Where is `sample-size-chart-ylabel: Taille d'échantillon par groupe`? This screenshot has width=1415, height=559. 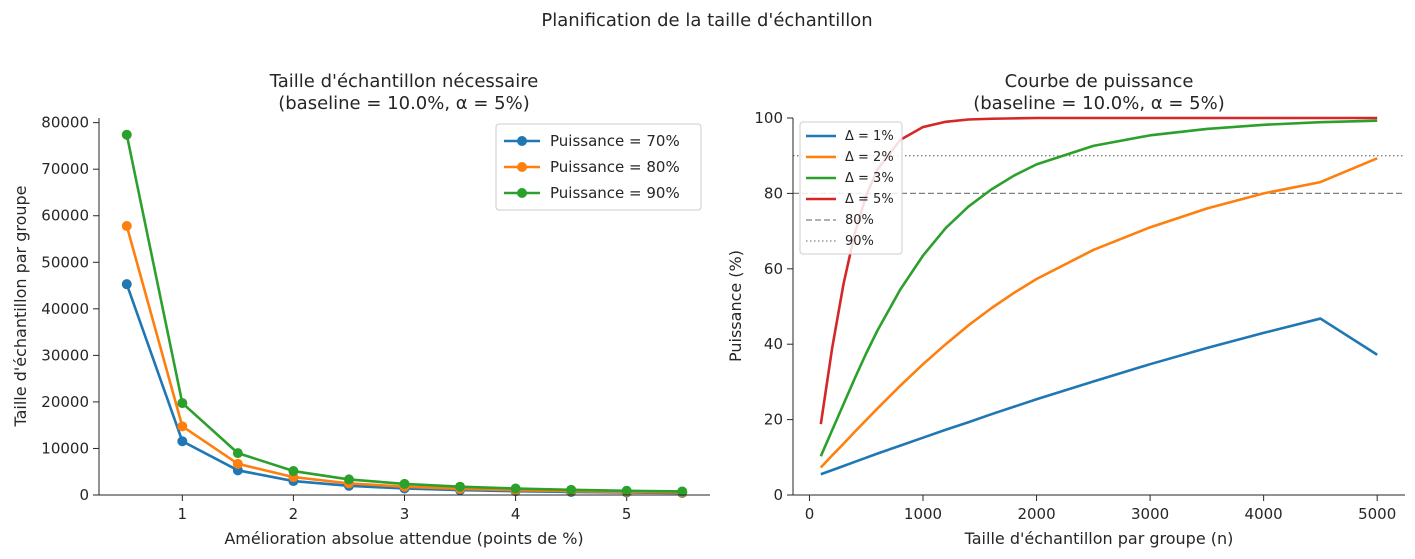
sample-size-chart-ylabel: Taille d'échantillon par groupe is located at coordinates (20, 306).